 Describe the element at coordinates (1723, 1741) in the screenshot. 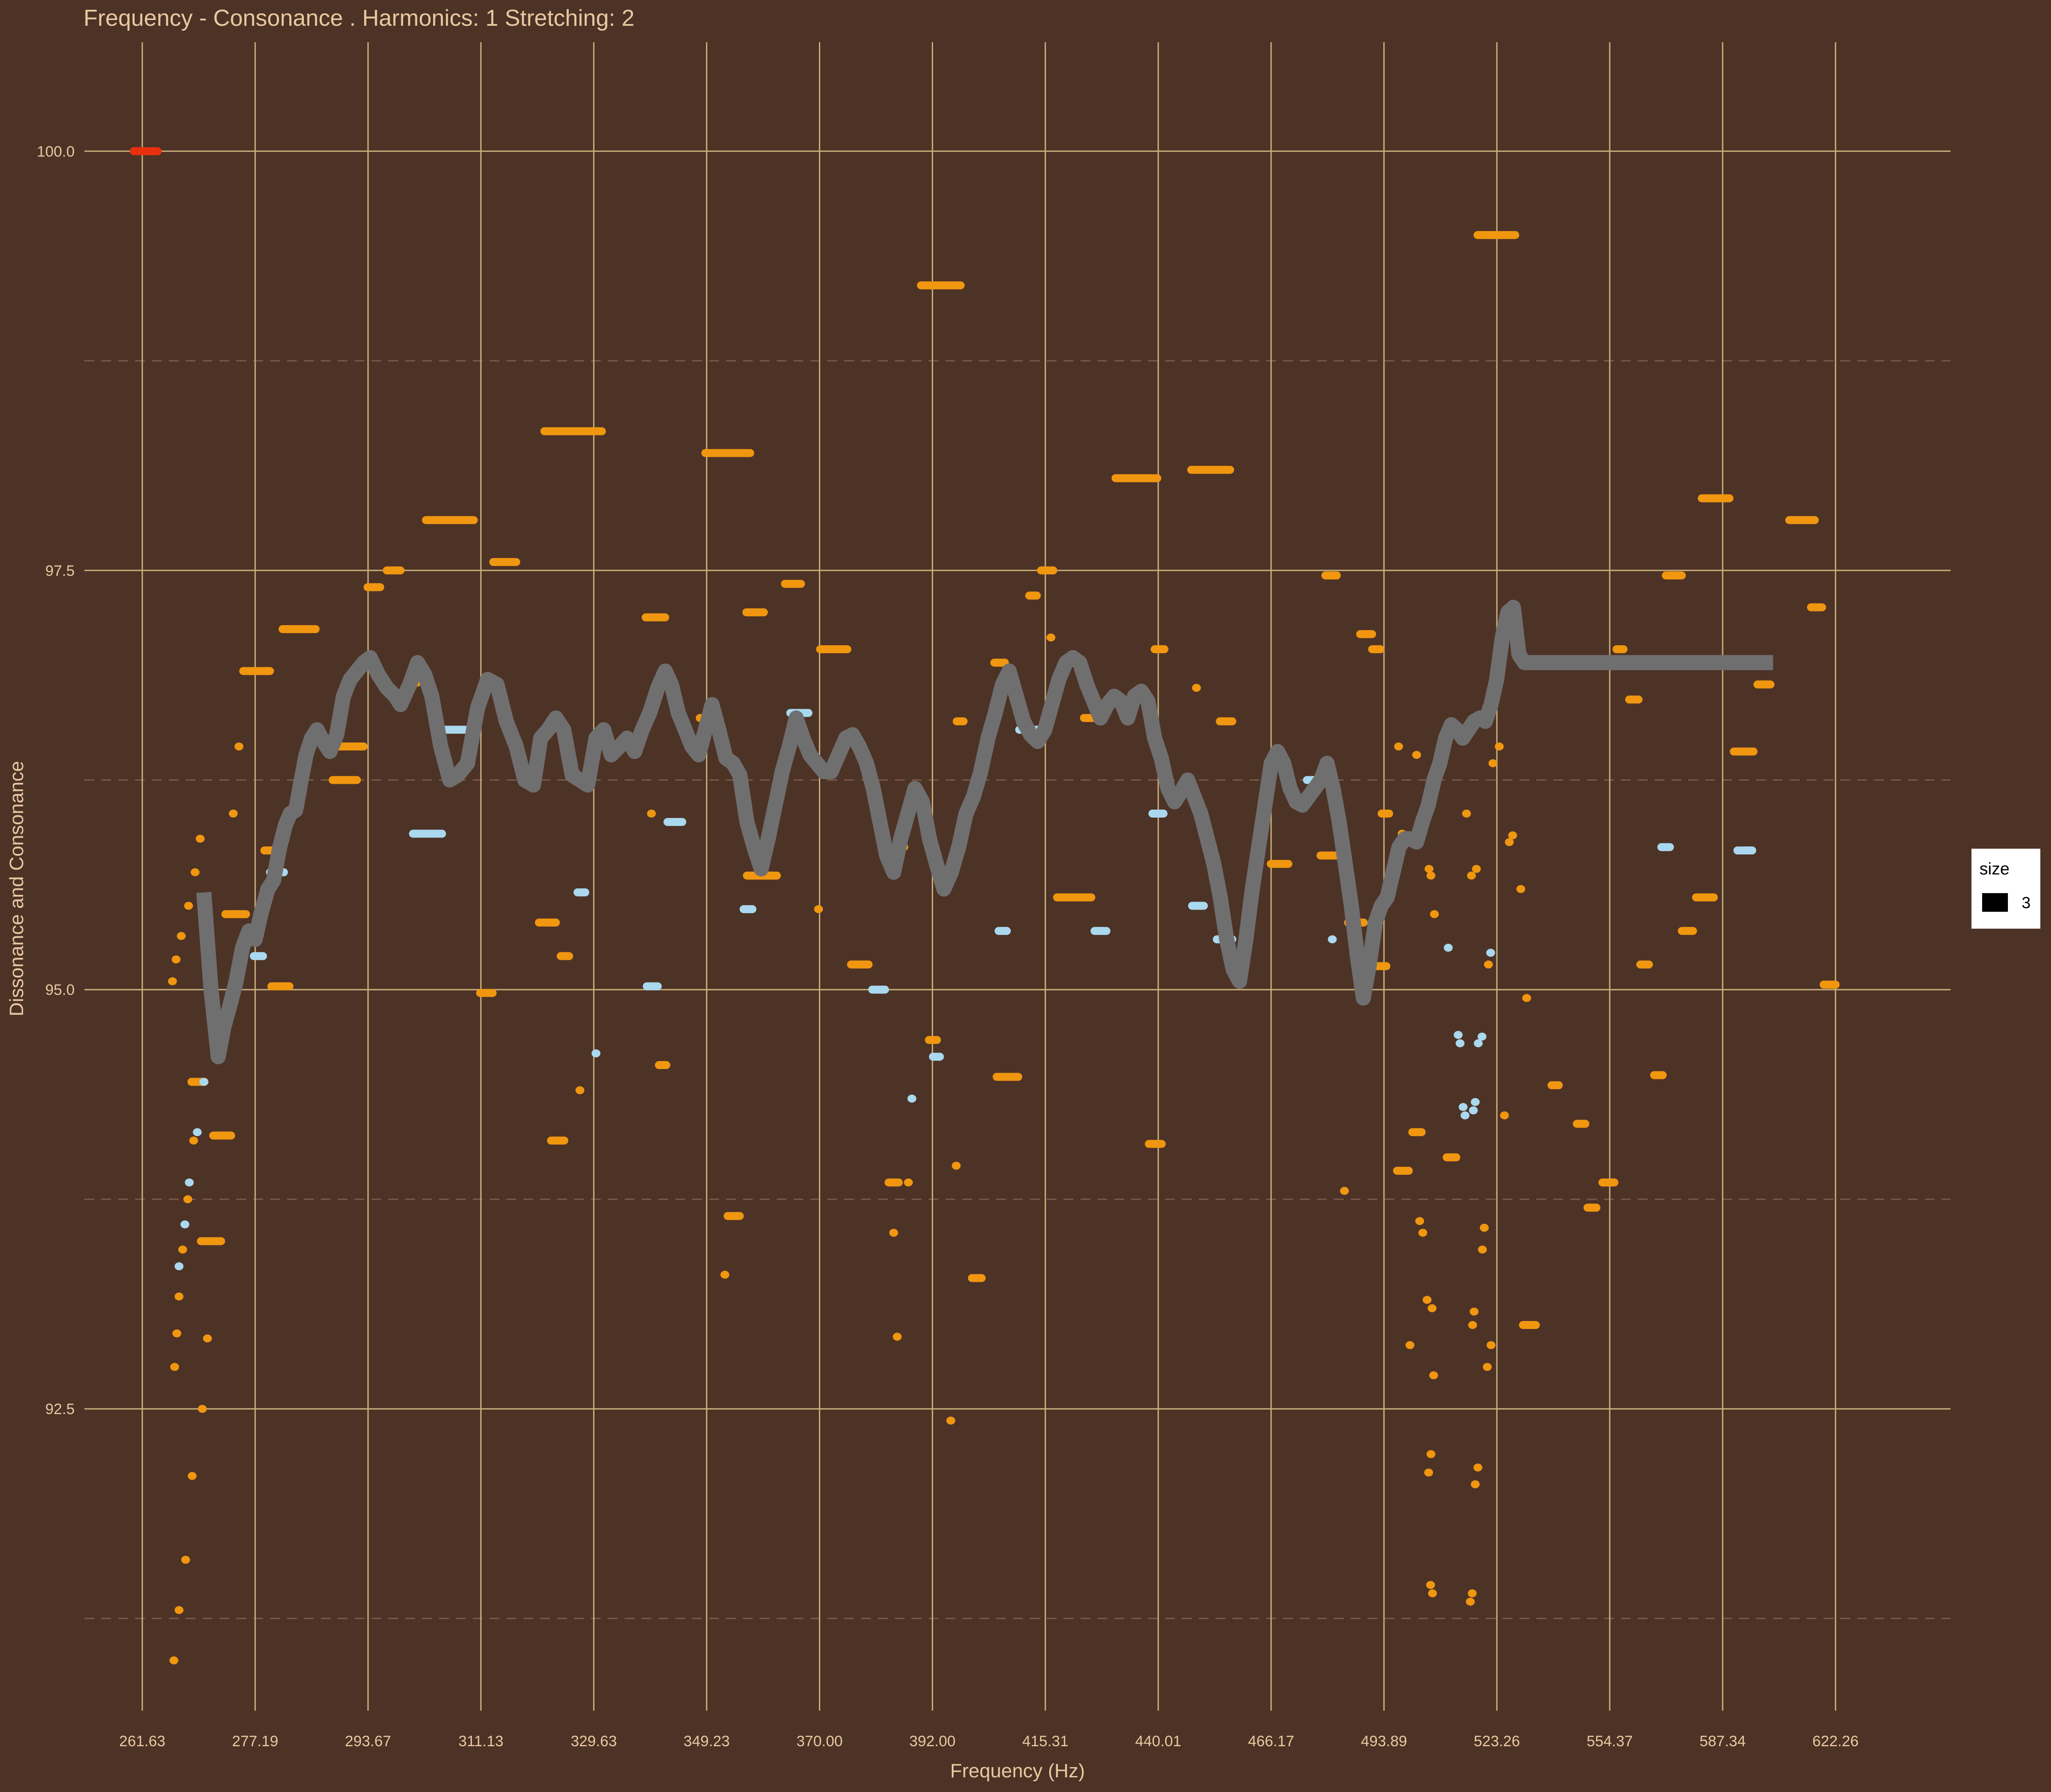

I see `x-tick-label: 587.34` at that location.